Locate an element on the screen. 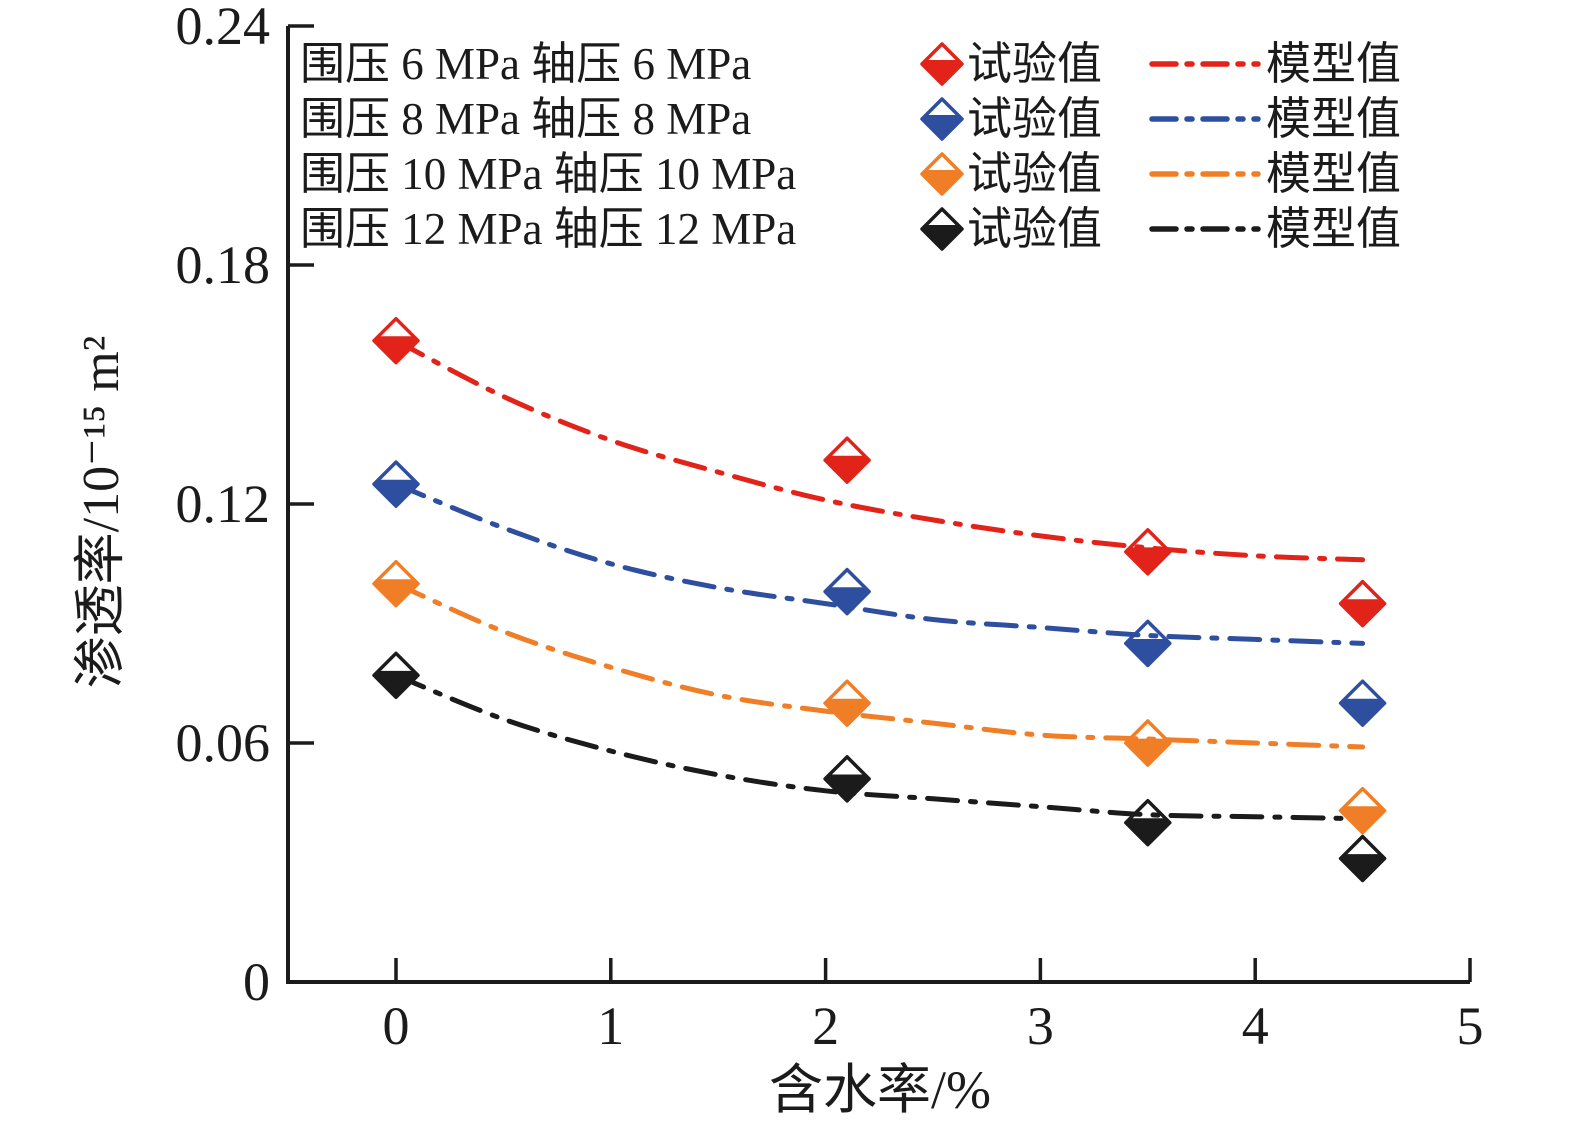 This screenshot has width=1575, height=1125. legend-series-name: 围压 6 MPa 轴压 6 MPa is located at coordinates (525, 64).